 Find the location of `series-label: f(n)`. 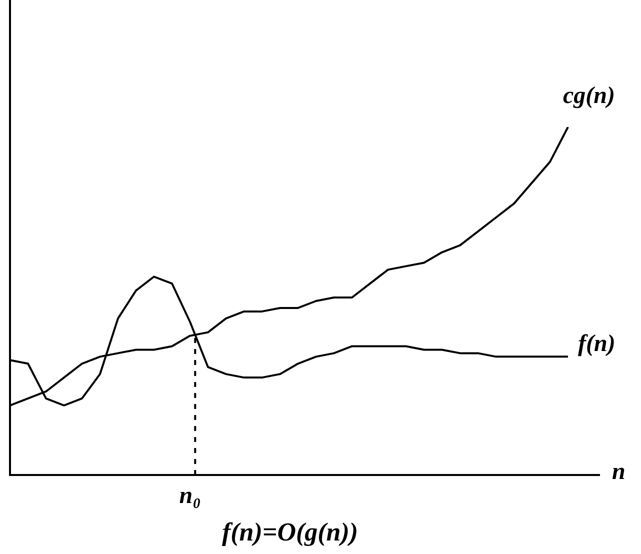

series-label: f(n) is located at coordinates (597, 343).